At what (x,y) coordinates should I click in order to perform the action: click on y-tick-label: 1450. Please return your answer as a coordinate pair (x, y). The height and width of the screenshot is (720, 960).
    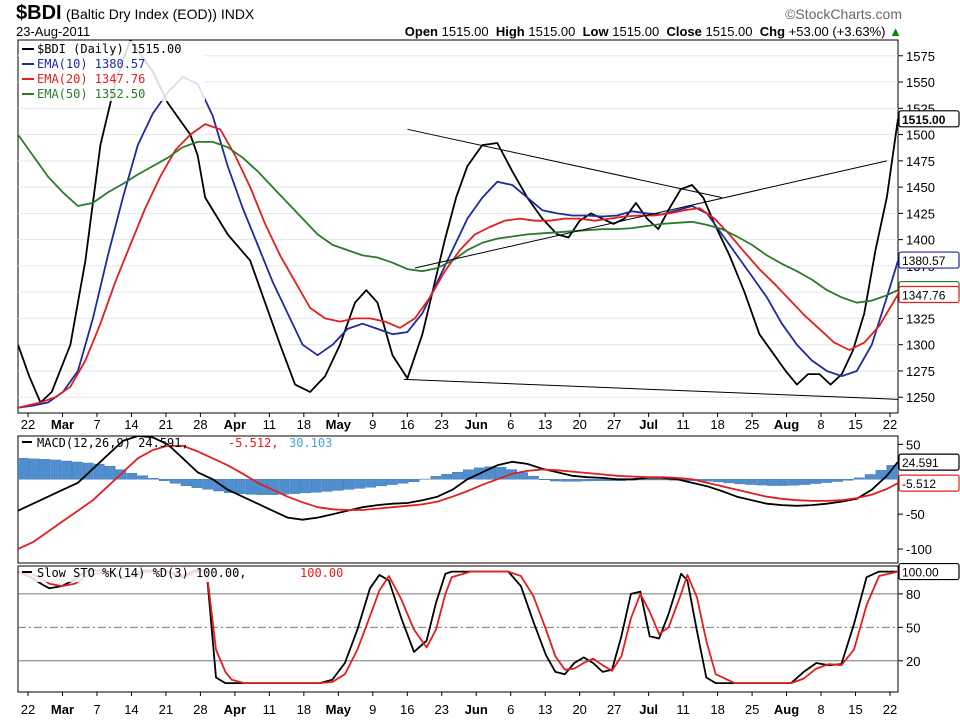
    Looking at the image, I should click on (920, 187).